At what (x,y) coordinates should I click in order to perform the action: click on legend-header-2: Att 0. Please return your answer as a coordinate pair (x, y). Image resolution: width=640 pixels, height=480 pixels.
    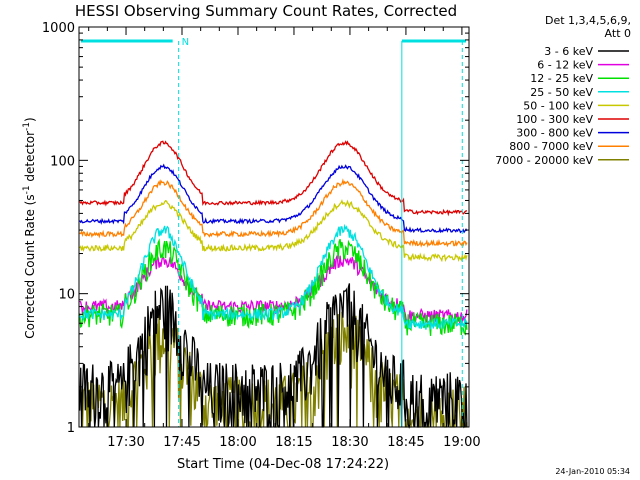
    Looking at the image, I should click on (618, 33).